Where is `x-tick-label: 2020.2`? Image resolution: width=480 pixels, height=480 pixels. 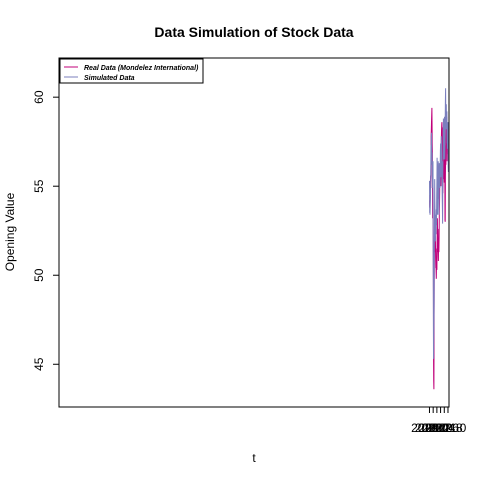 x-tick-label: 2020.2 is located at coordinates (433, 428).